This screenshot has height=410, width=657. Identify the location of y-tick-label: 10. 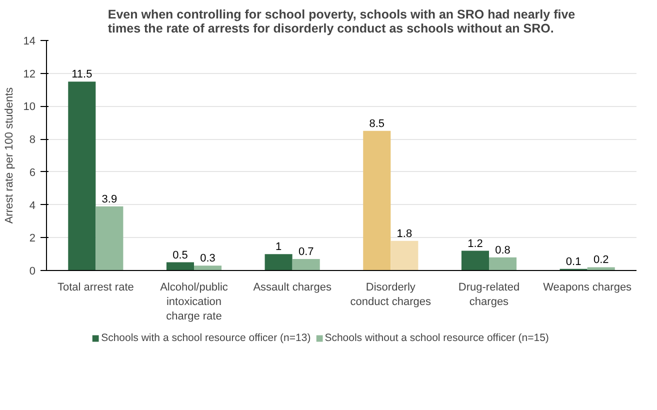
(29, 107).